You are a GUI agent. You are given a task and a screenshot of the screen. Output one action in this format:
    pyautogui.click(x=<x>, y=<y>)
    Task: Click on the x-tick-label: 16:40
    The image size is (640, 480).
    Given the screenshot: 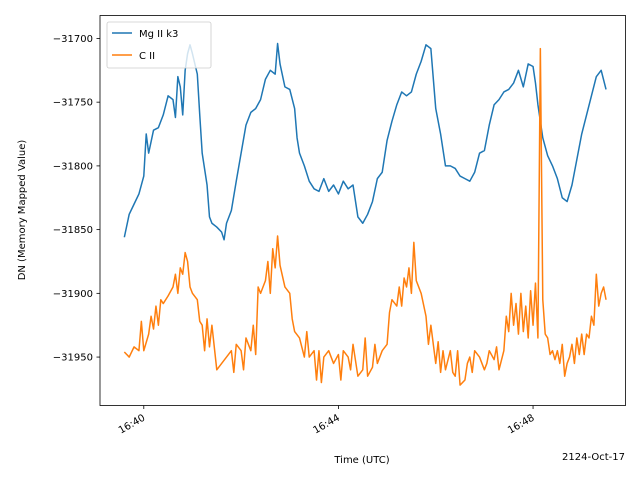 What is the action you would take?
    pyautogui.click(x=132, y=425)
    